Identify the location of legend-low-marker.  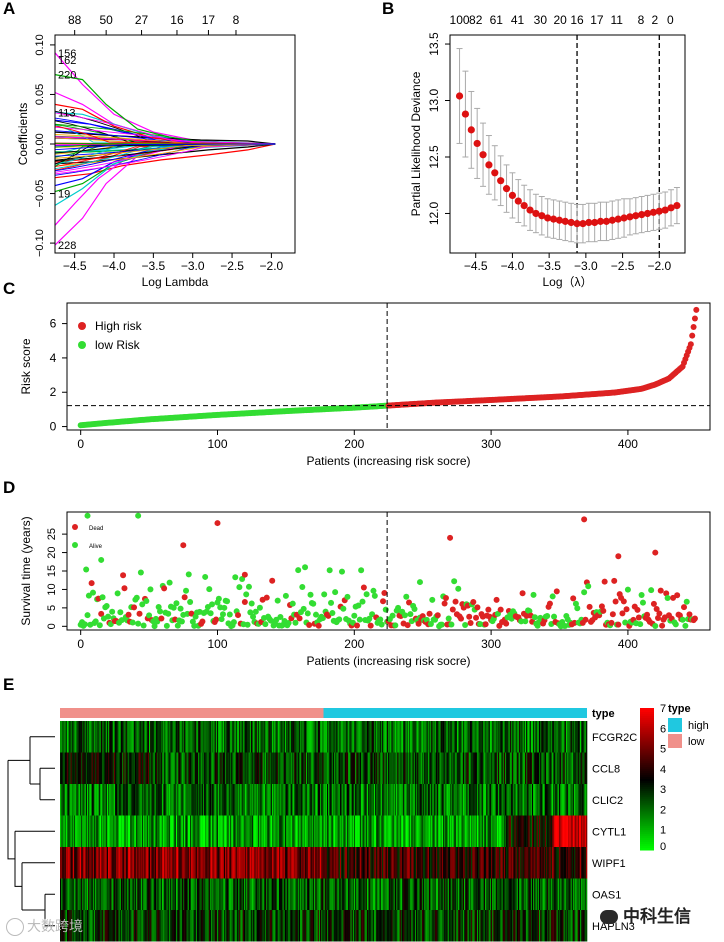
(82, 345).